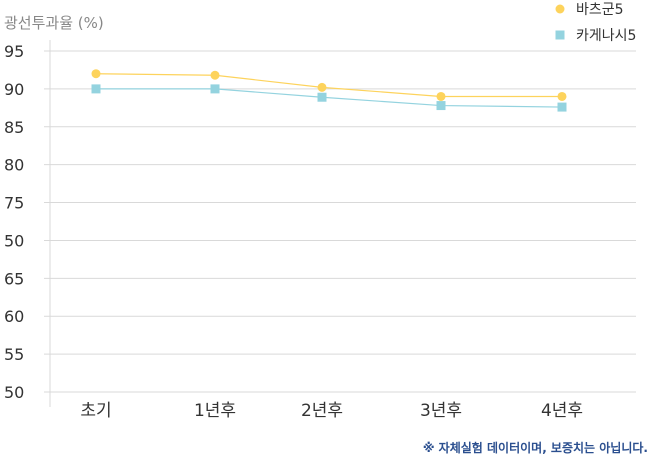 This screenshot has height=458, width=652. What do you see at coordinates (14, 89) in the screenshot?
I see `y-tick-label: 90` at bounding box center [14, 89].